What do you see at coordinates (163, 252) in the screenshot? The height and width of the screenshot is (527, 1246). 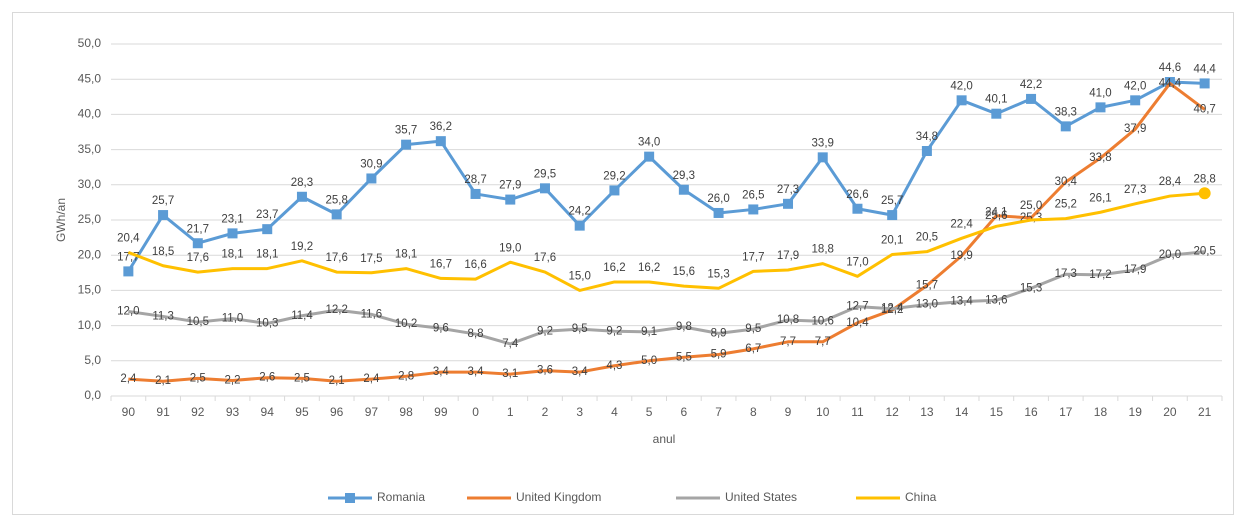 I see `data-label: 18,5` at bounding box center [163, 252].